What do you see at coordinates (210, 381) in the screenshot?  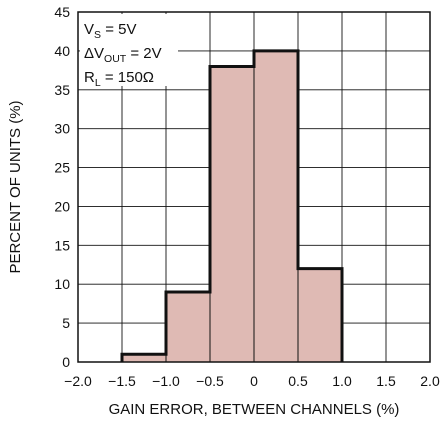 I see `x-tick-label: −0.5` at bounding box center [210, 381].